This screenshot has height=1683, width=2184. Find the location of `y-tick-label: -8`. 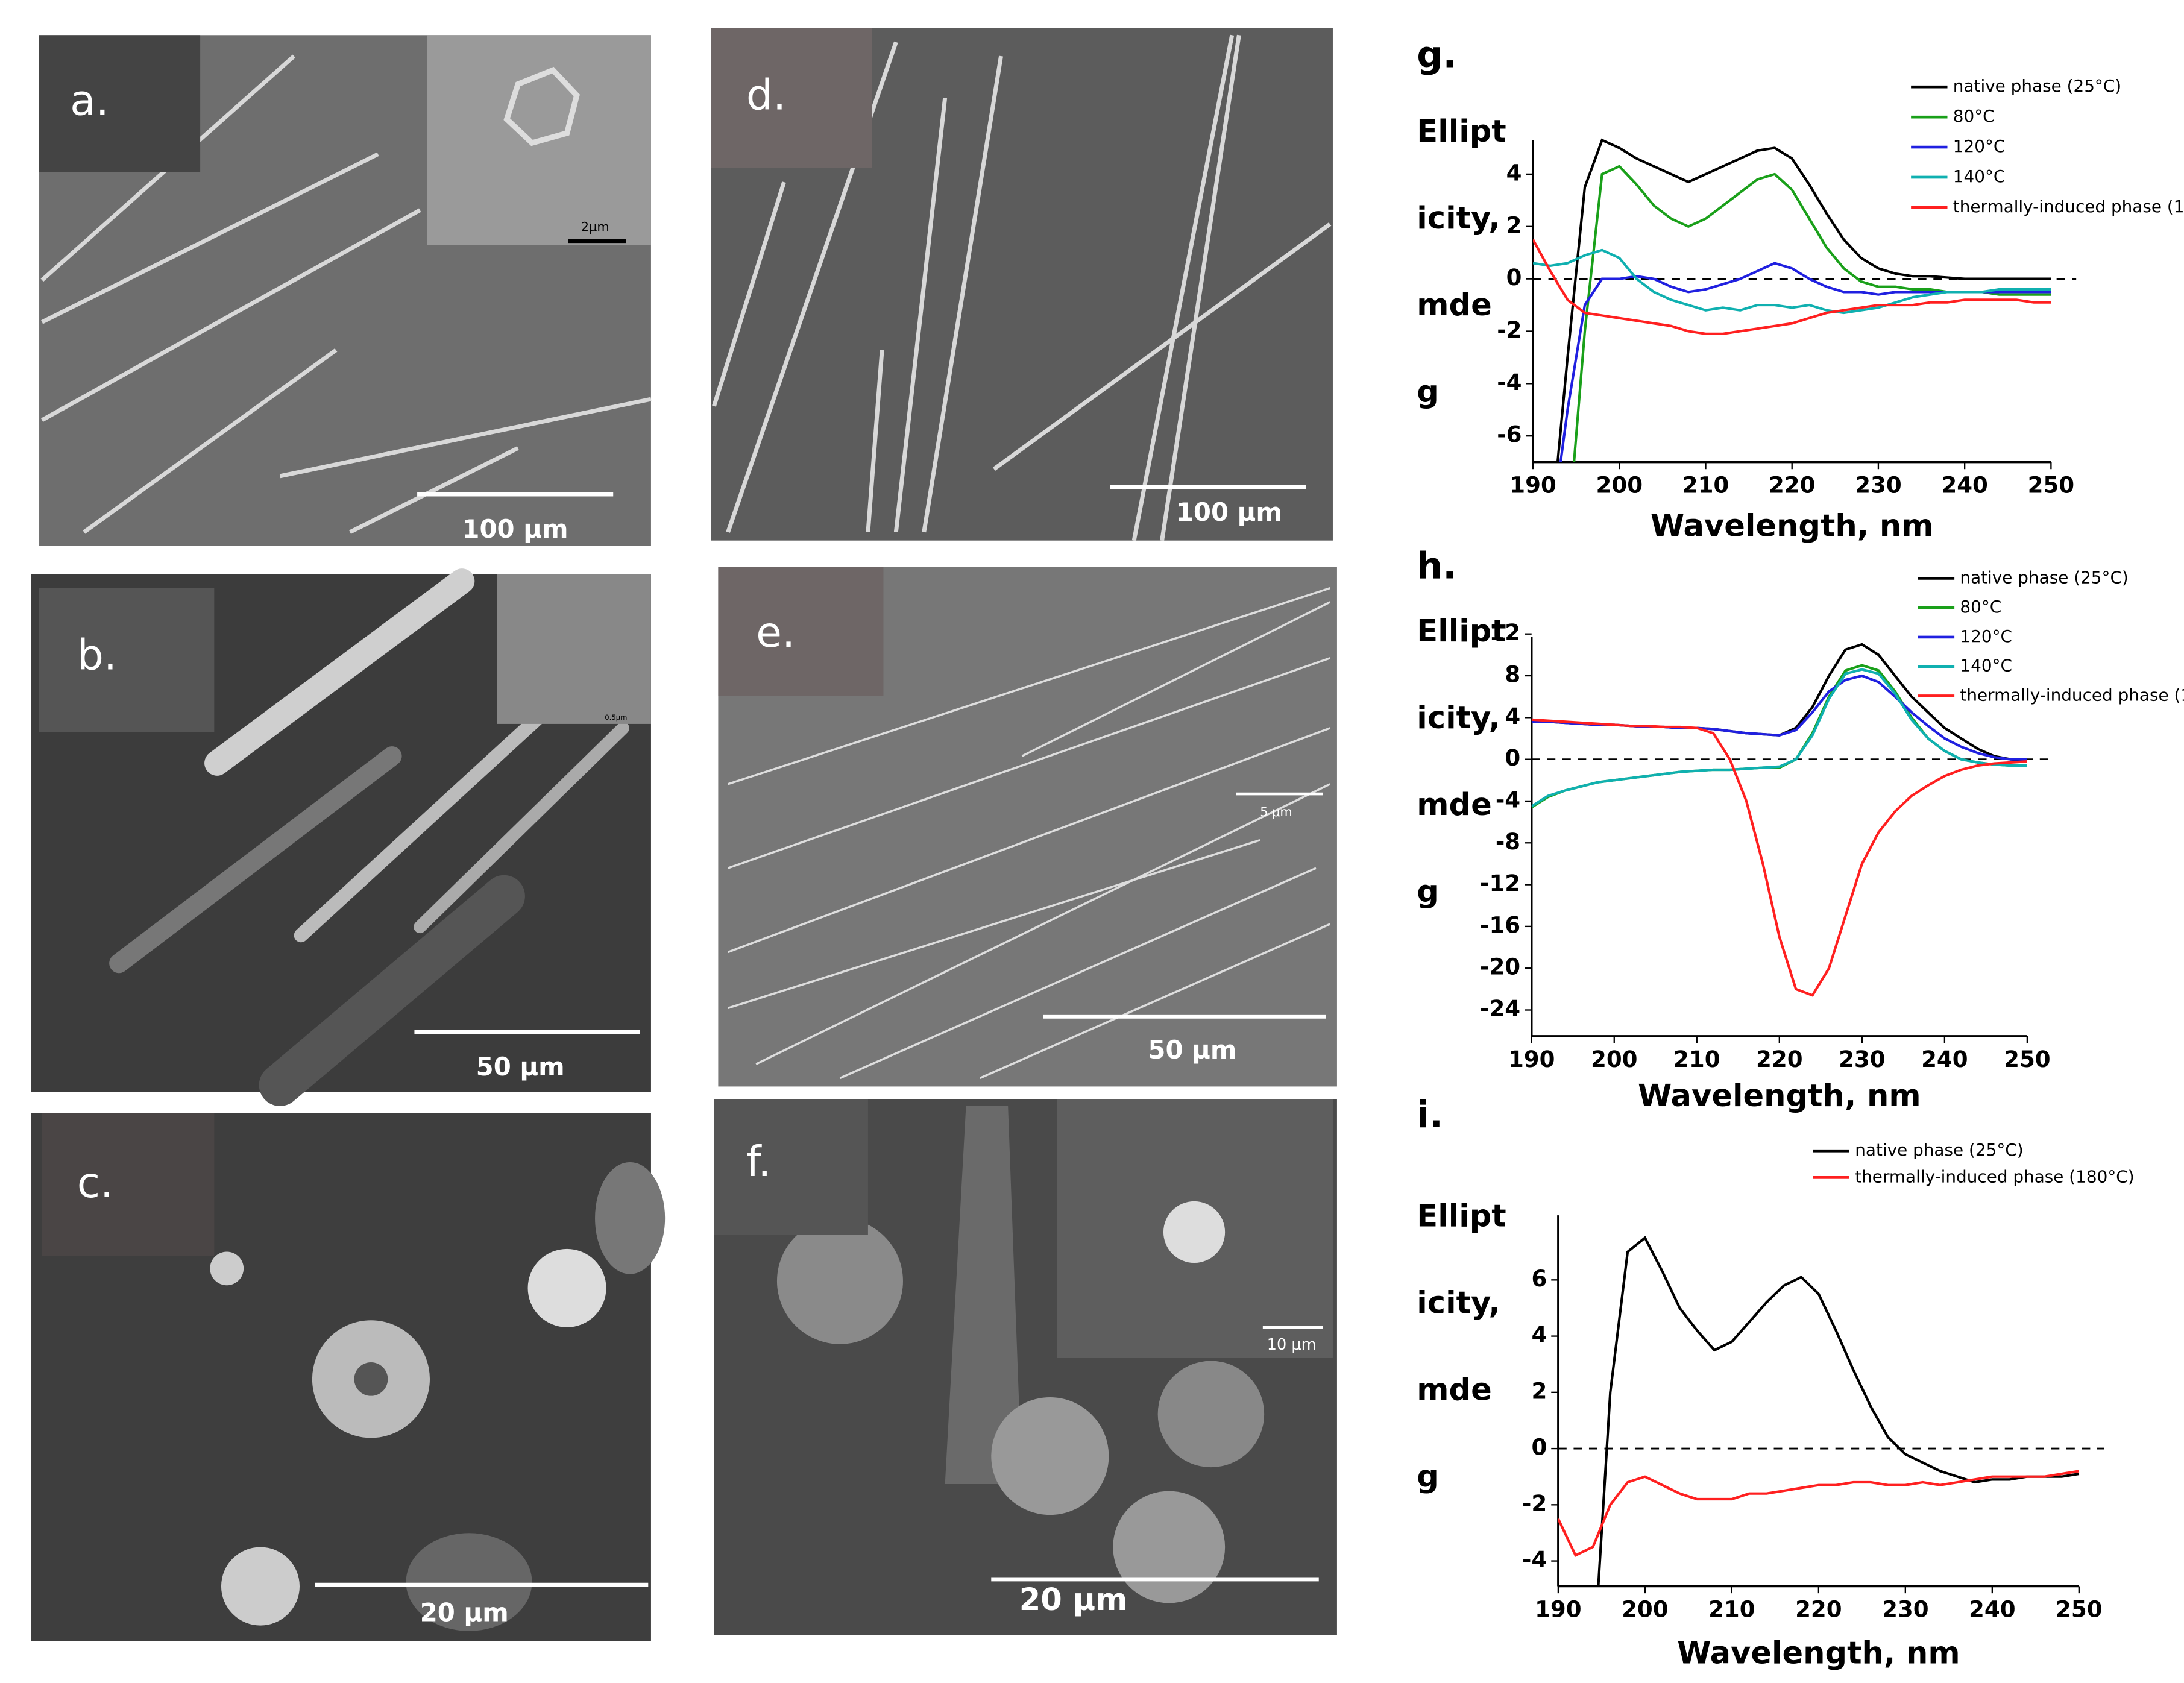

y-tick-label: -8 is located at coordinates (1508, 842).